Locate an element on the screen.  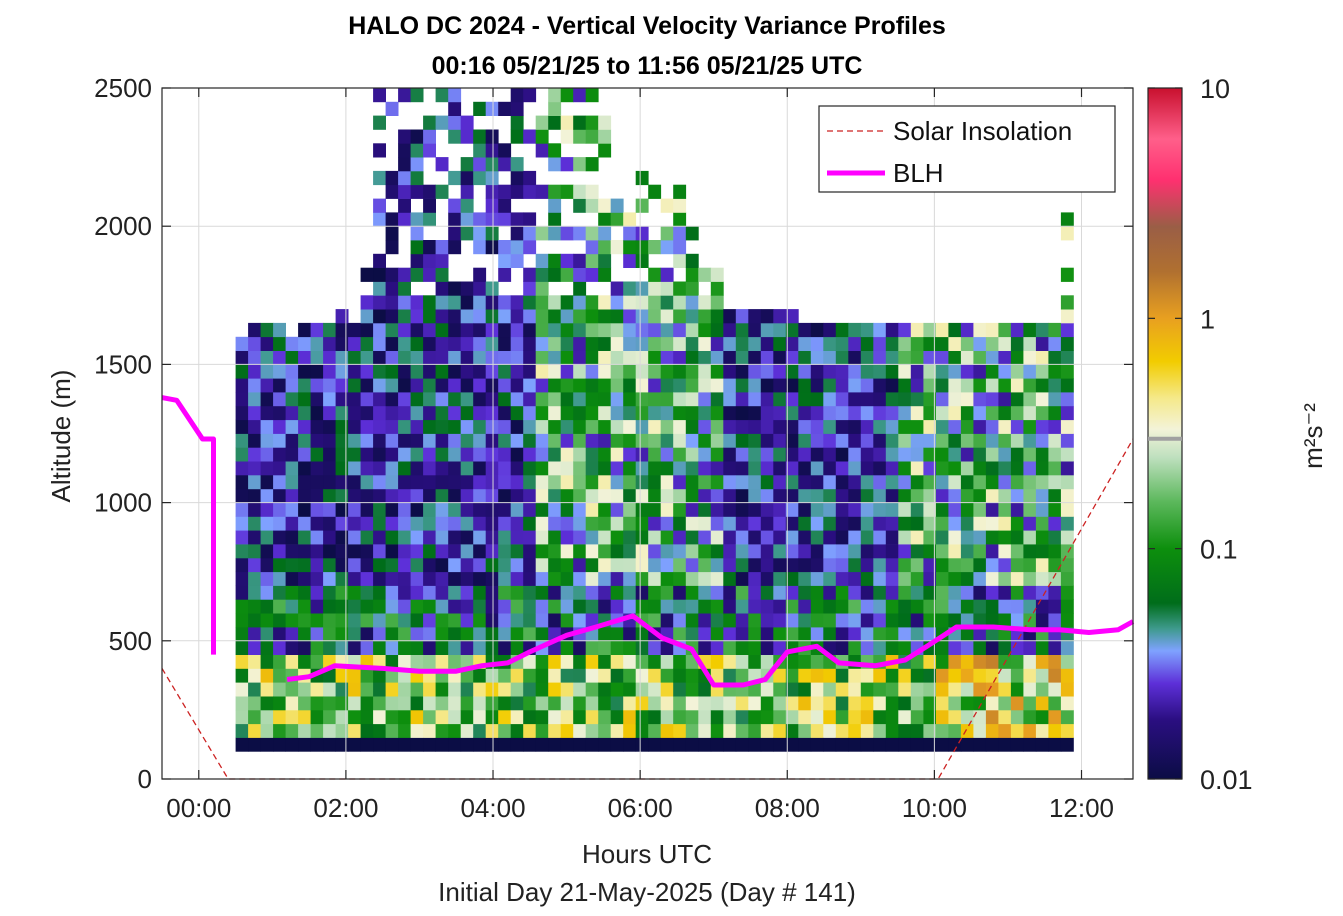
x-tick-label: 10:00 is located at coordinates (934, 808).